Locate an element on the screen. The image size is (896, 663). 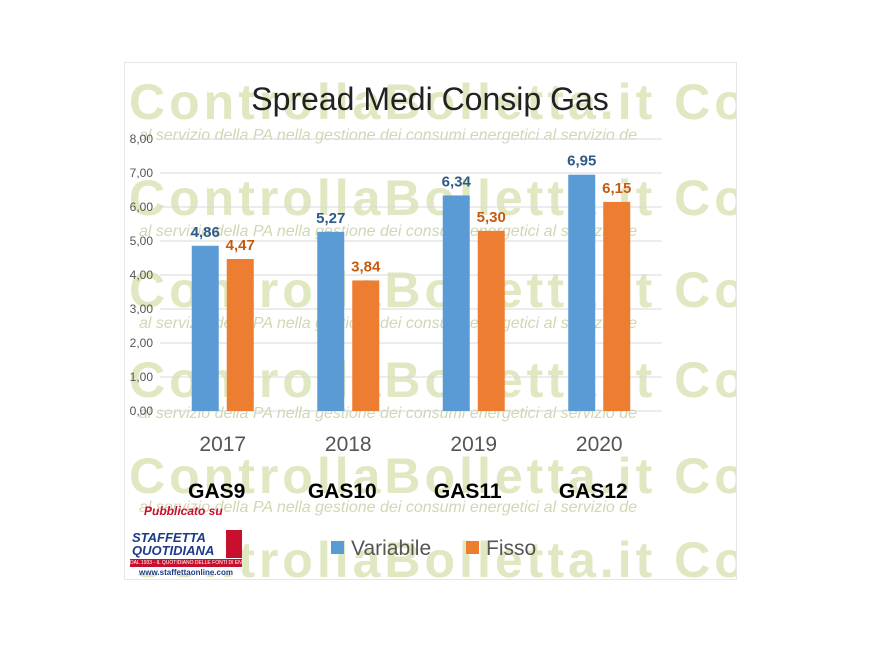
bar-variabile-2019 is located at coordinates (456, 303).